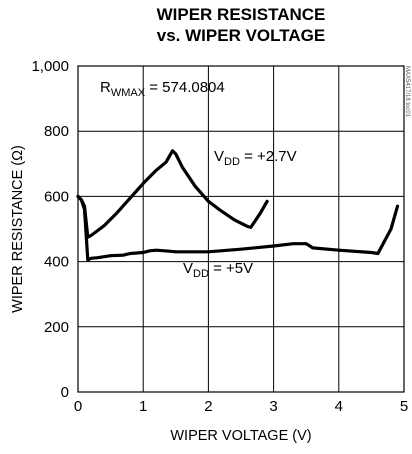 The height and width of the screenshot is (454, 412). What do you see at coordinates (241, 14) in the screenshot?
I see `chart-title-line-1: WIPER RESISTANCE` at bounding box center [241, 14].